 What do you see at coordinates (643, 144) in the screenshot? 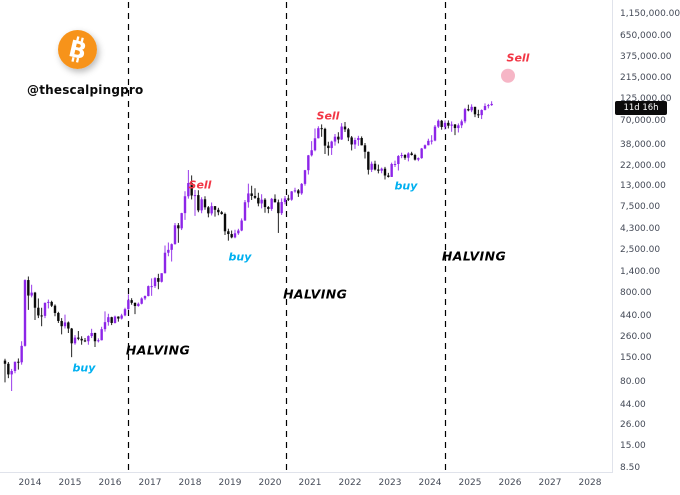
I see `price-axis-label: 38,000.00` at bounding box center [643, 144].